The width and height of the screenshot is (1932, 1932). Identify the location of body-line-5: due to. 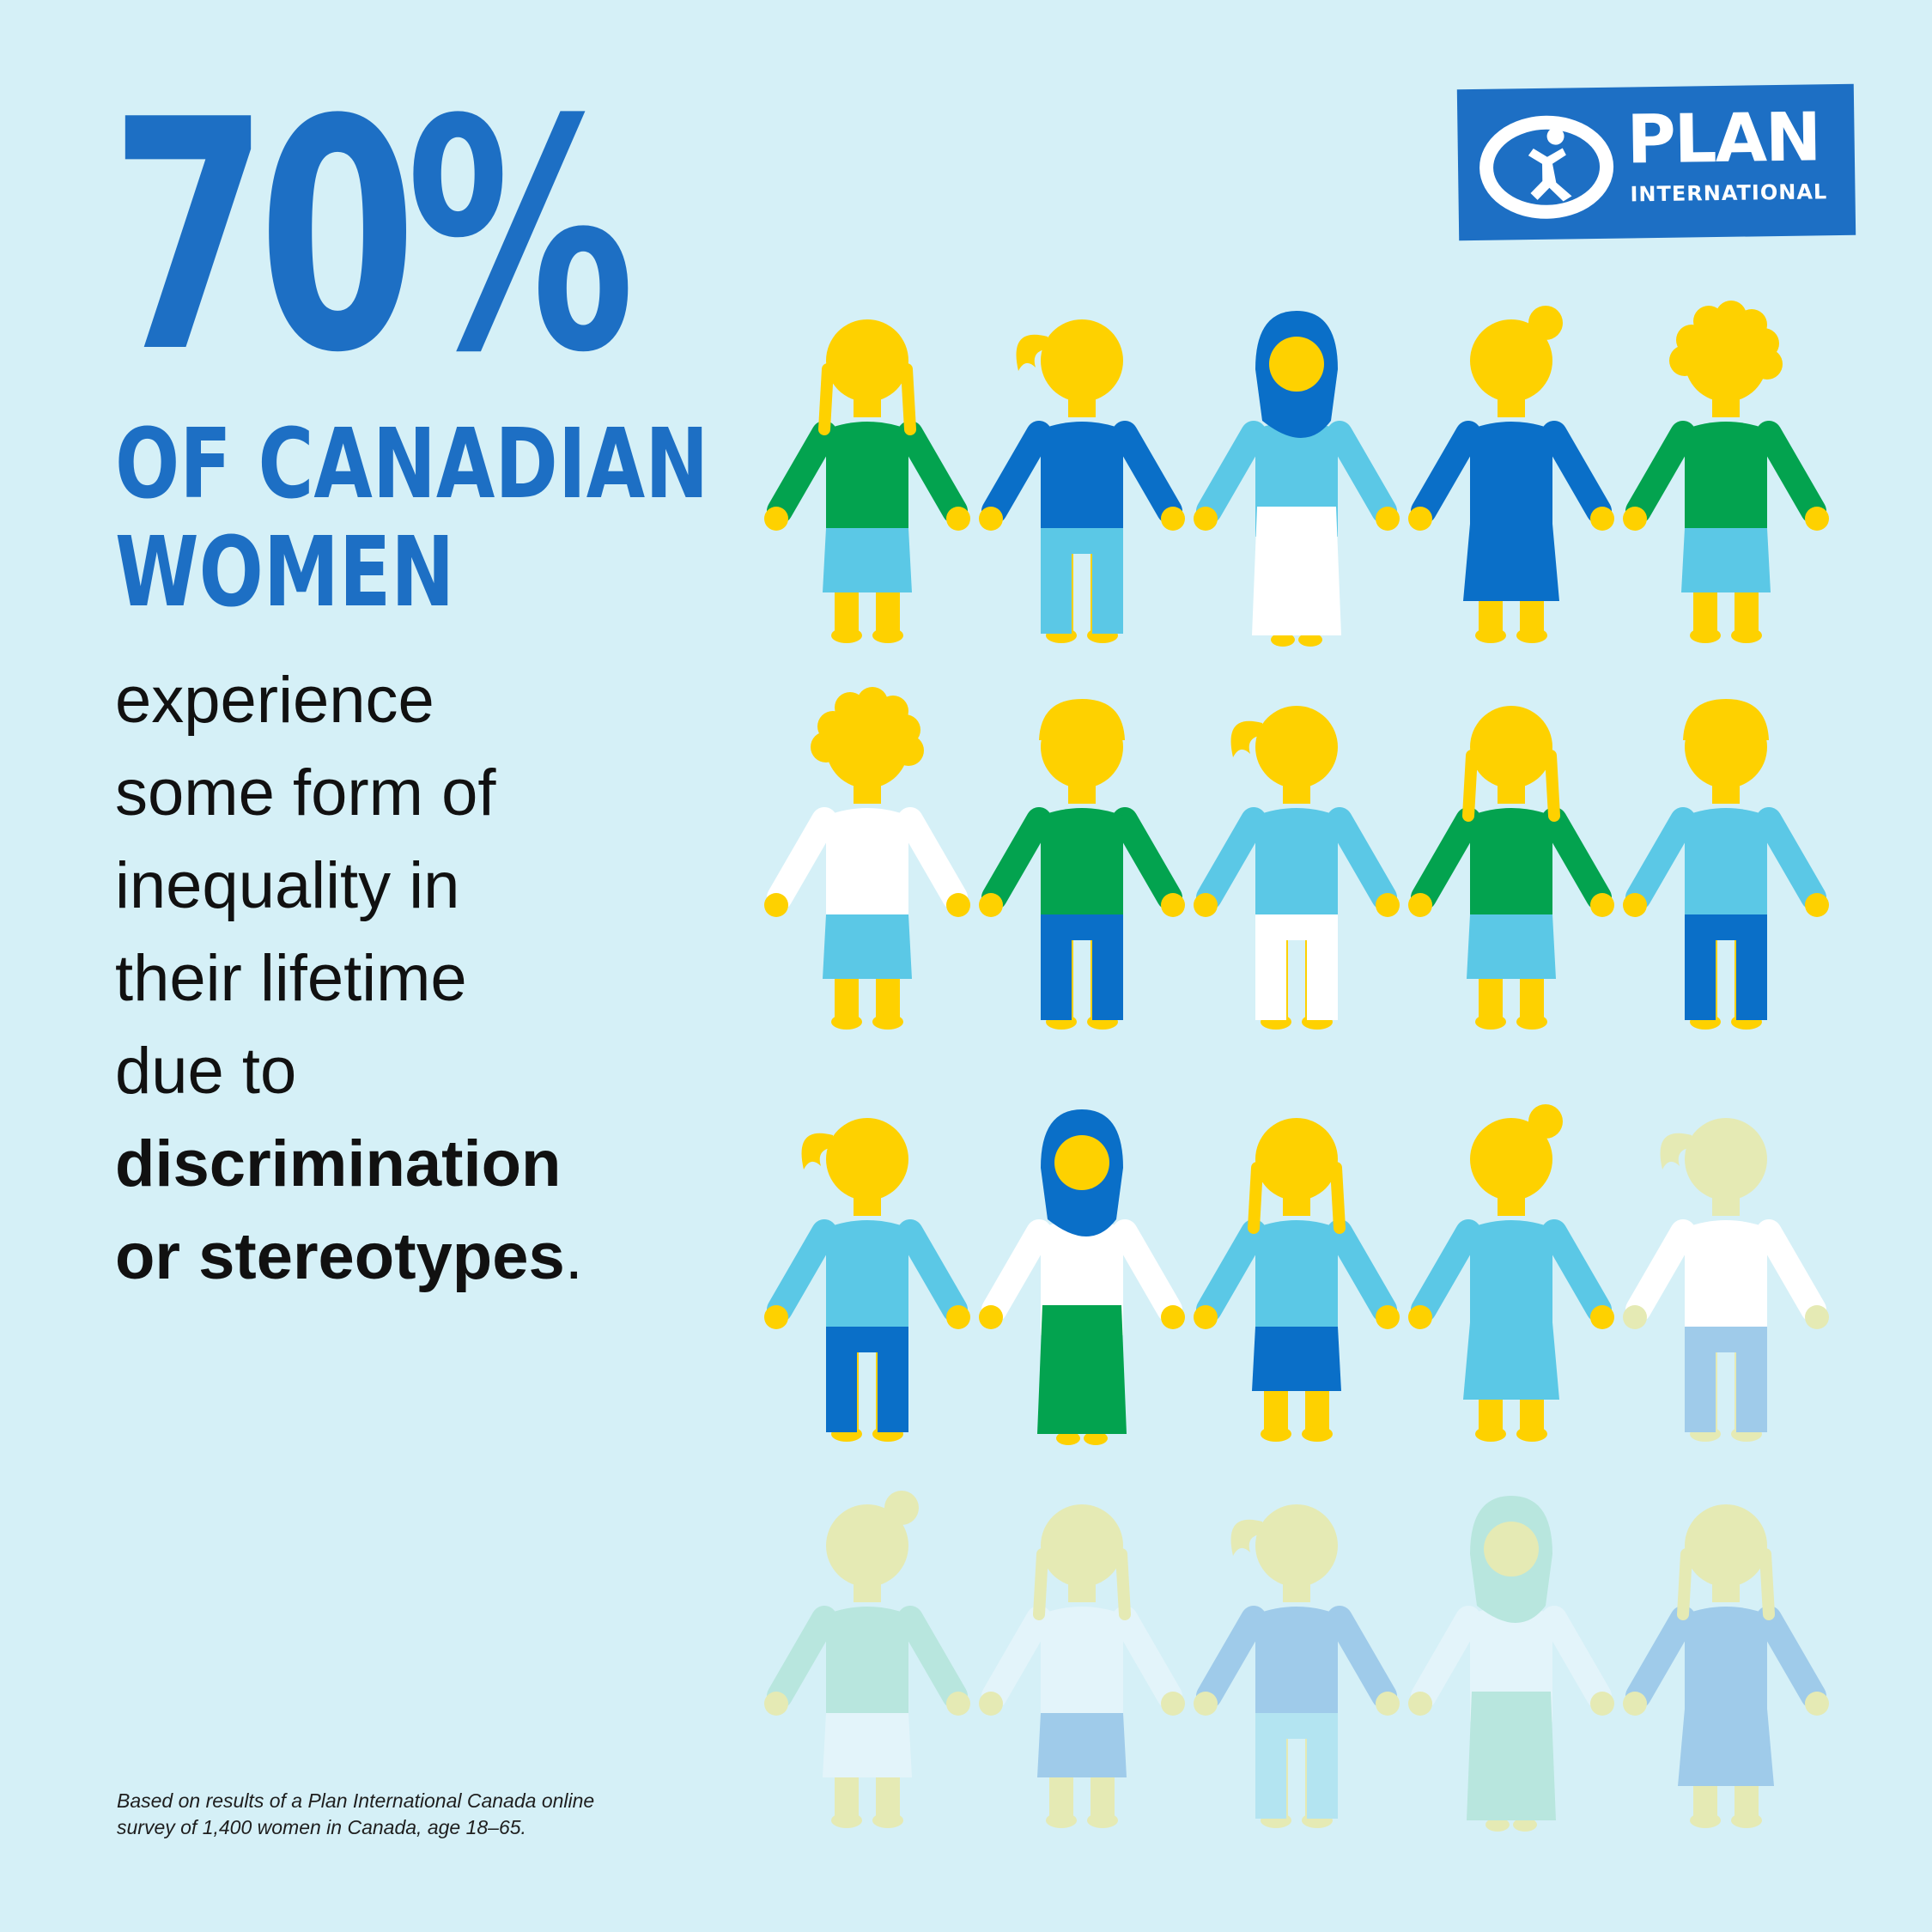
(206, 1071).